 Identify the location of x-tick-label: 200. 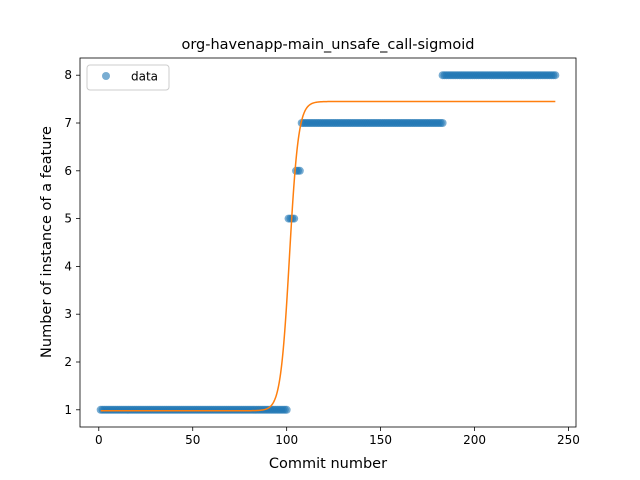
(474, 440).